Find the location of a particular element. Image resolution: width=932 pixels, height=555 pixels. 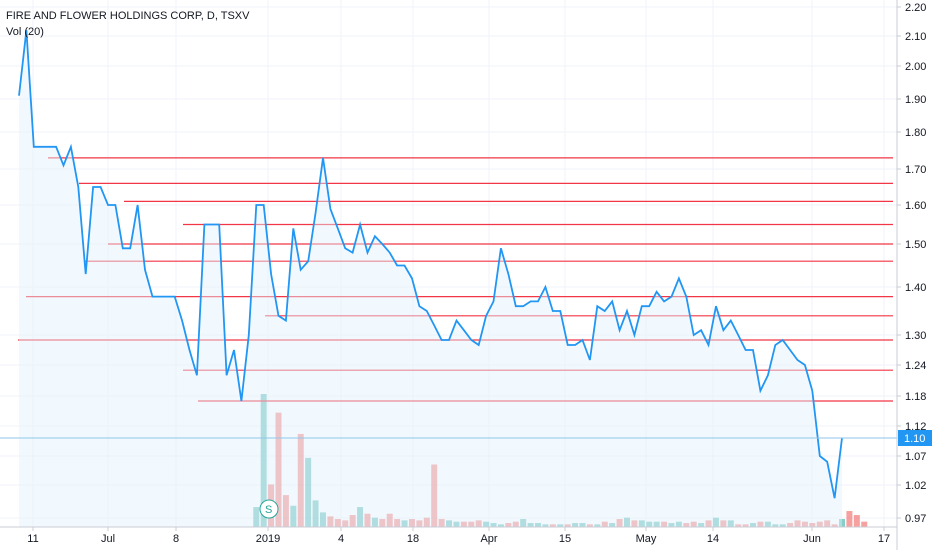

current-price-label: 1.10 is located at coordinates (914, 439).